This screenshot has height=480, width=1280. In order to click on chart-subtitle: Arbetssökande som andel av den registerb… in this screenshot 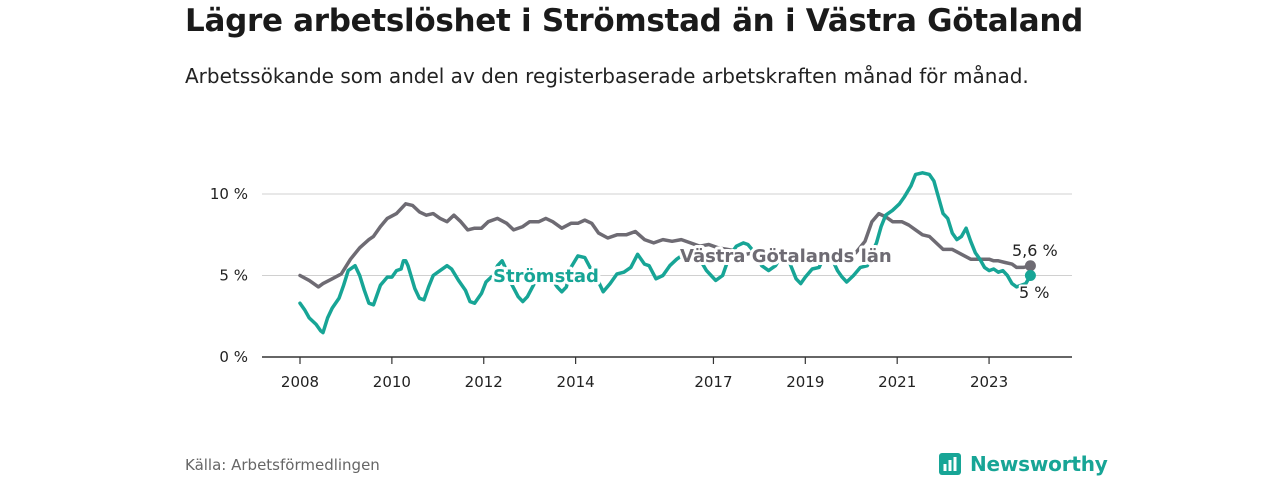, I will do `click(607, 76)`.